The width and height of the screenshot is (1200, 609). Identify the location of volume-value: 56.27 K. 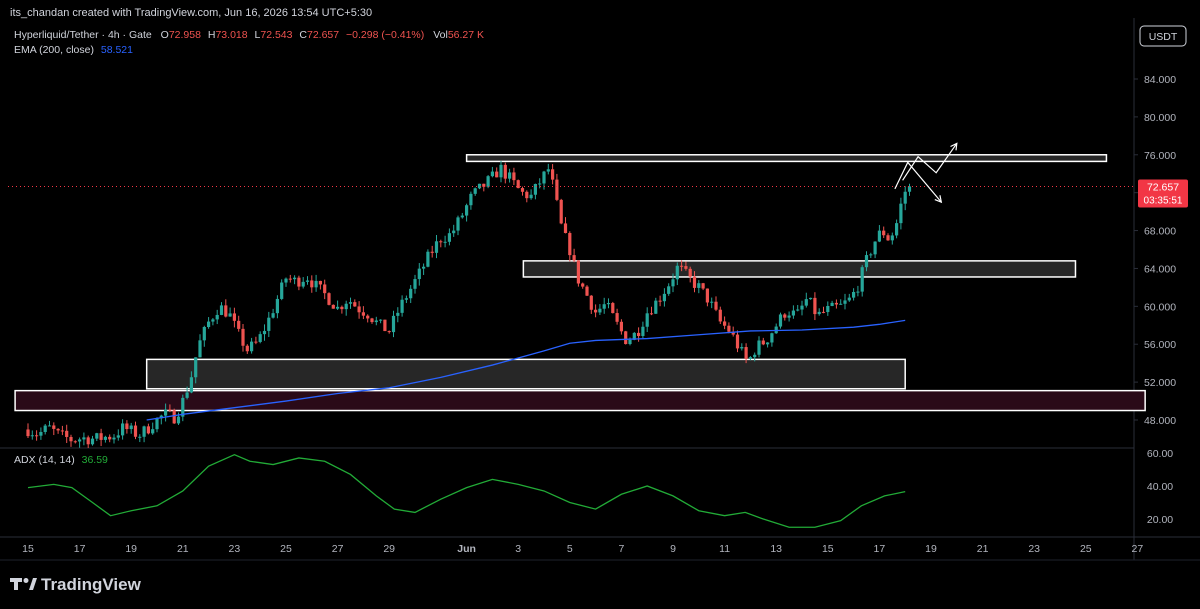
(466, 35).